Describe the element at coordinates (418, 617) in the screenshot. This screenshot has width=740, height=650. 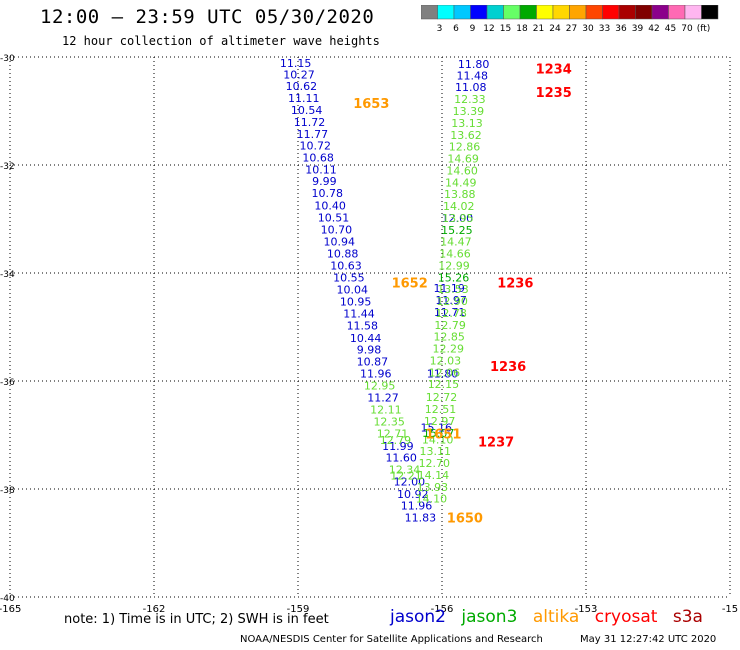
I see `legend-jason2: jason2` at that location.